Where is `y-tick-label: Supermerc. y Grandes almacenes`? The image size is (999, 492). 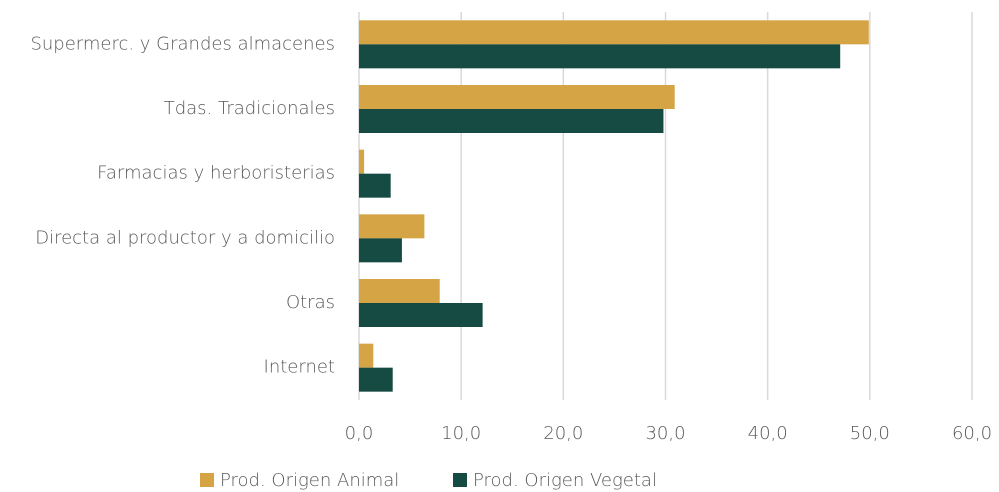 y-tick-label: Supermerc. y Grandes almacenes is located at coordinates (182, 43).